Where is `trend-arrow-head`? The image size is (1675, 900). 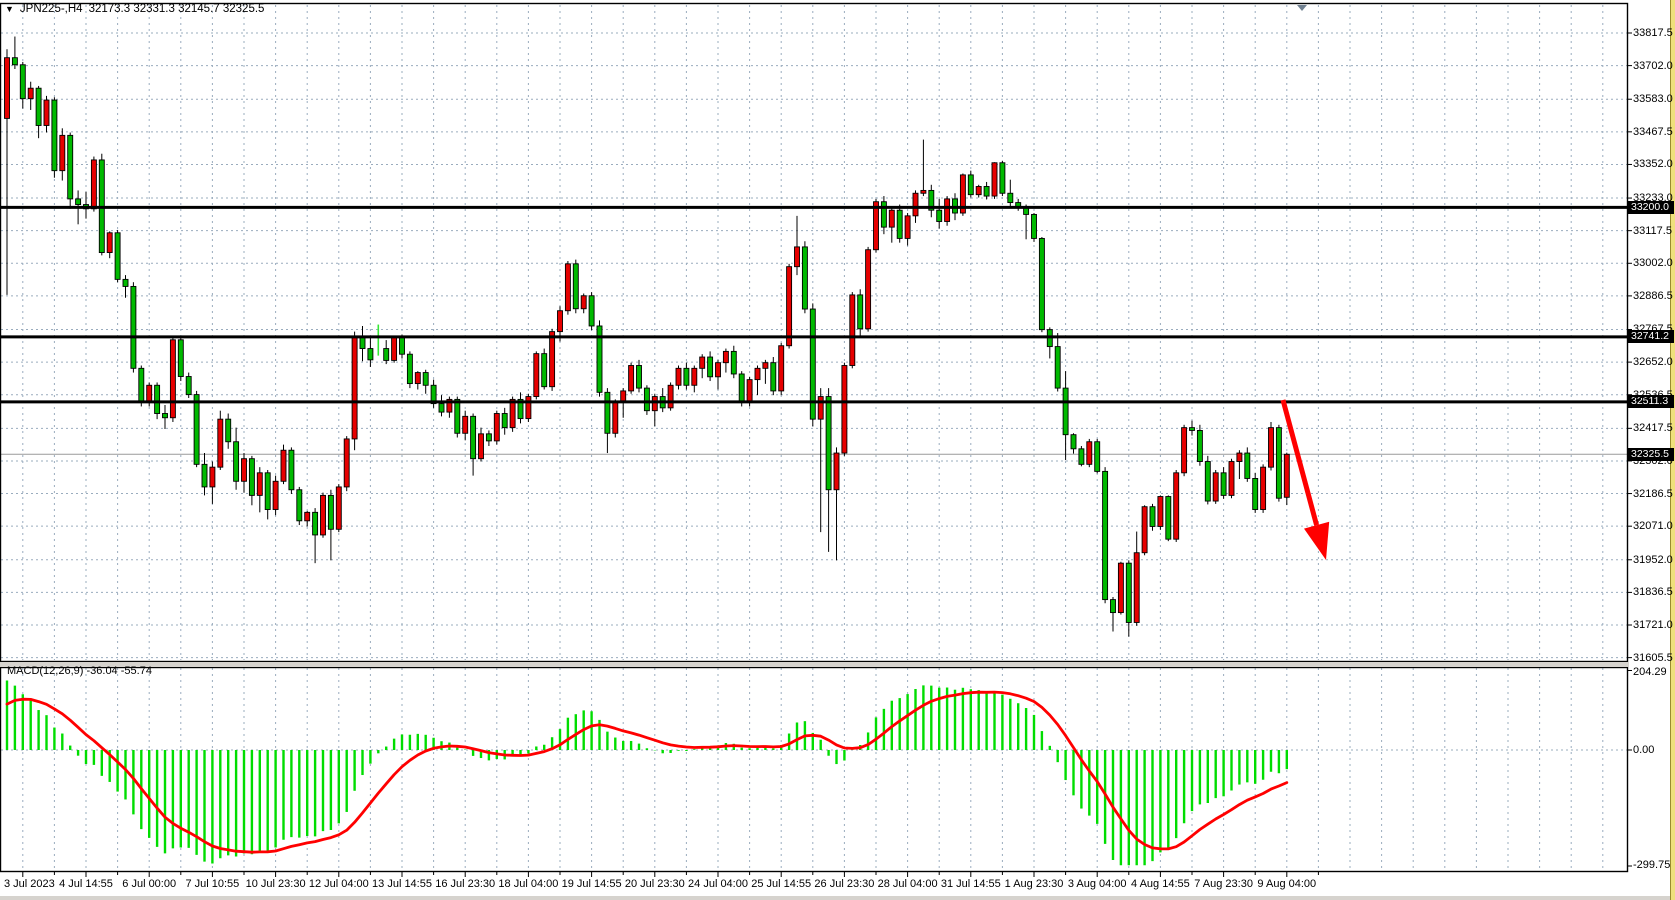
trend-arrow-head is located at coordinates (1317, 540).